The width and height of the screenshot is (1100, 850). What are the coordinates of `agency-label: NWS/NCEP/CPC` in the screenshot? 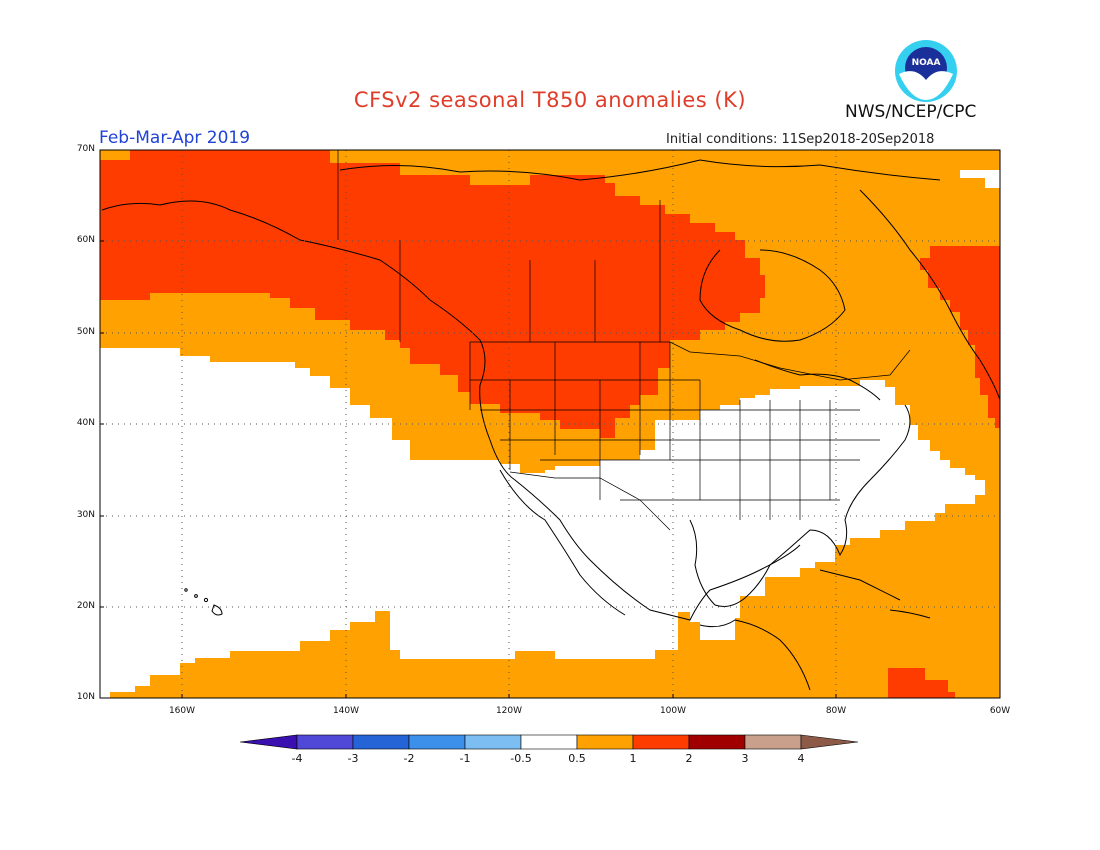 It's located at (911, 112).